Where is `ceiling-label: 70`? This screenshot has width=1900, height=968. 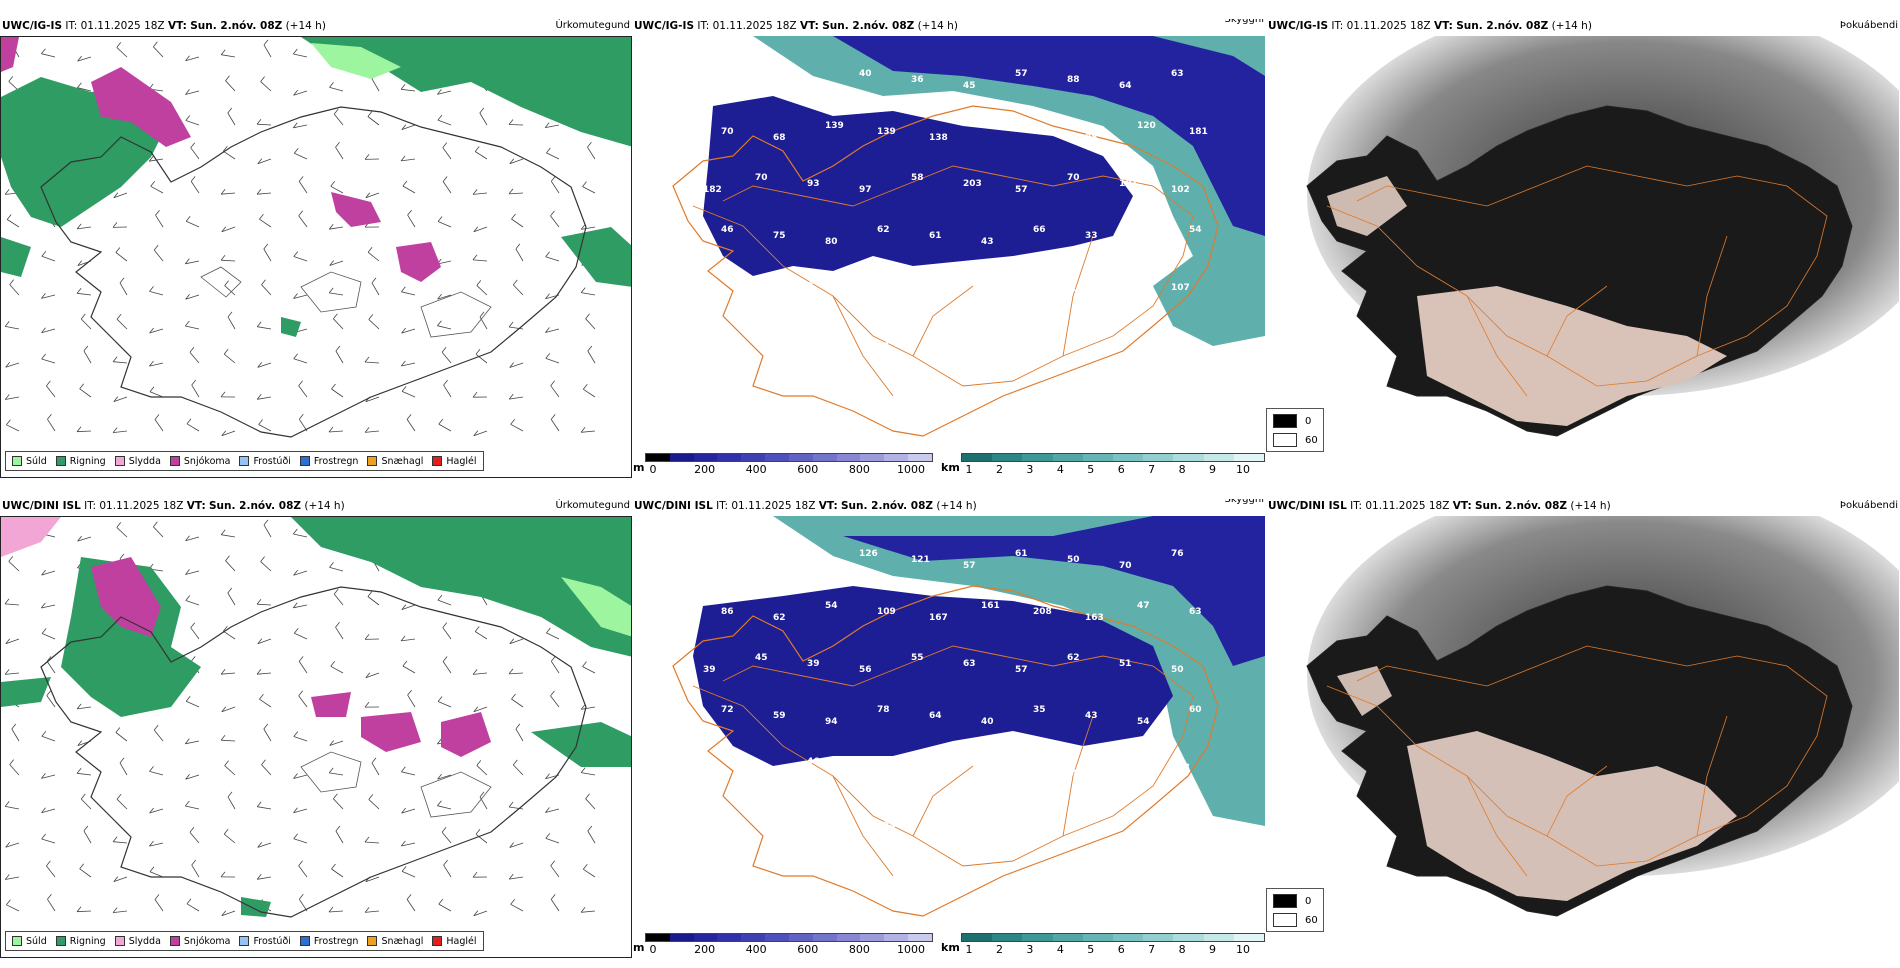 ceiling-label: 70 is located at coordinates (1125, 566).